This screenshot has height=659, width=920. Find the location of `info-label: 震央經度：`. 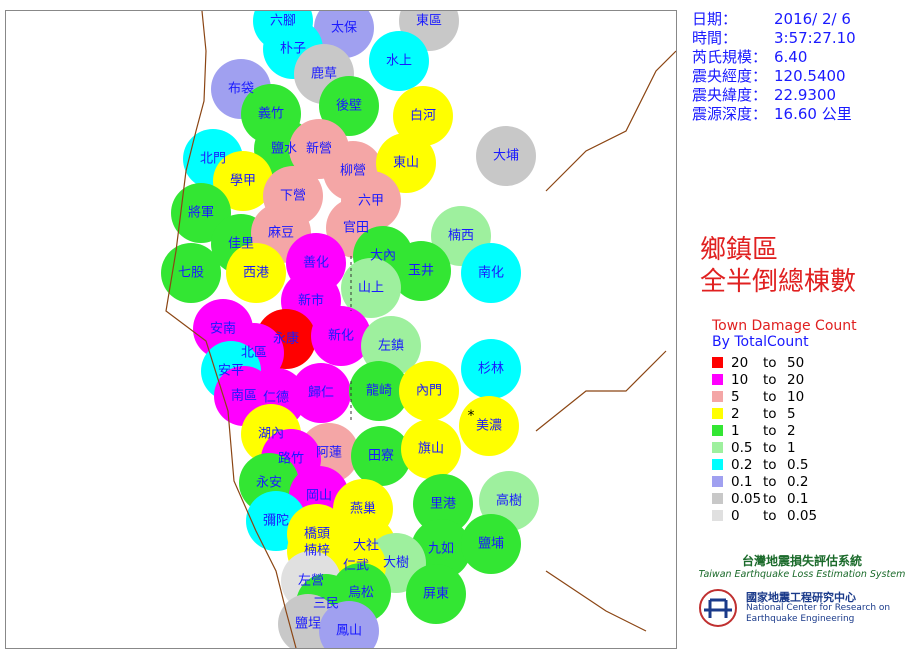

info-label: 震央經度： is located at coordinates (730, 76).